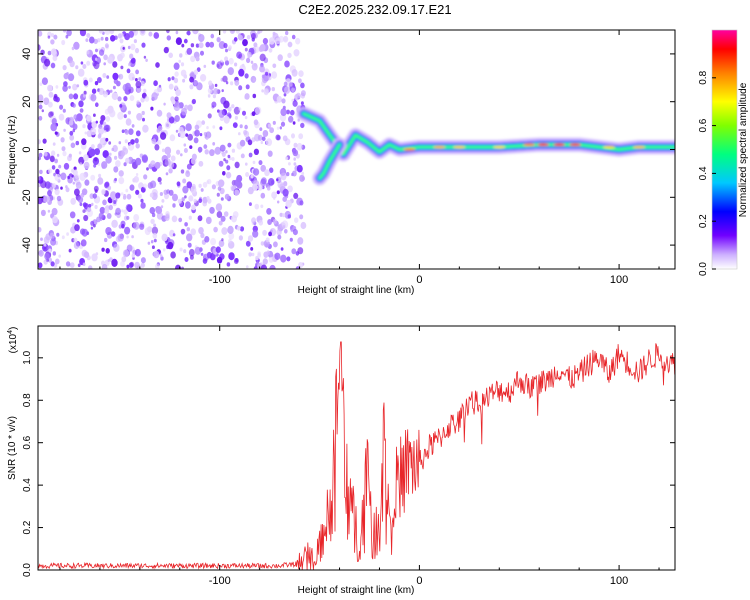 This screenshot has height=600, width=750. I want to click on spectrogram-ytick-label: 20, so click(27, 102).